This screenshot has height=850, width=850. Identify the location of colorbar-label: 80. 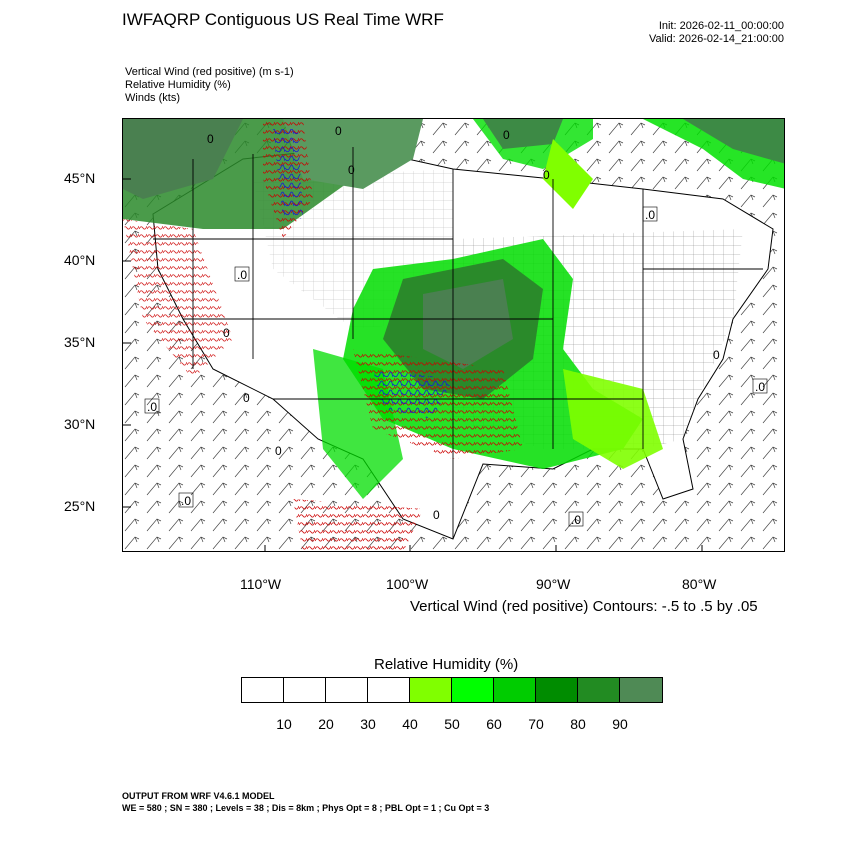
(578, 724).